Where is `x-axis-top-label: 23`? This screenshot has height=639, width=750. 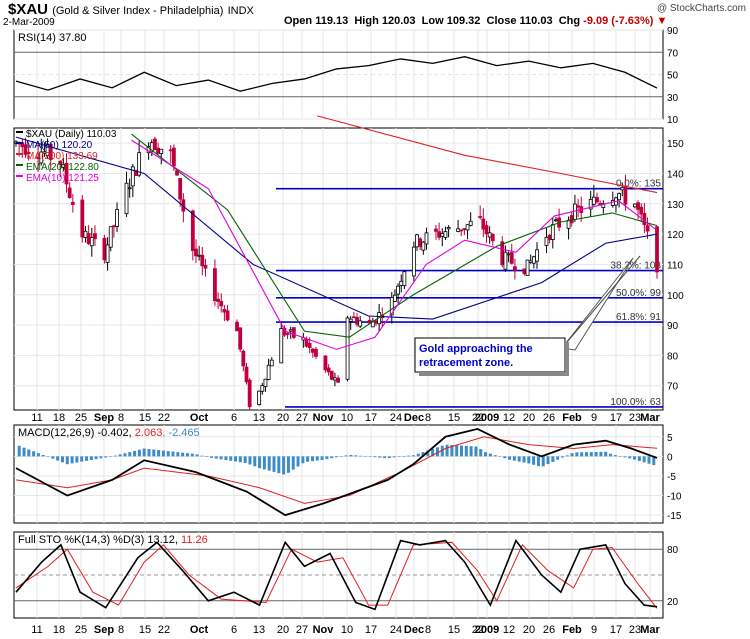 x-axis-top-label: 23 is located at coordinates (635, 418).